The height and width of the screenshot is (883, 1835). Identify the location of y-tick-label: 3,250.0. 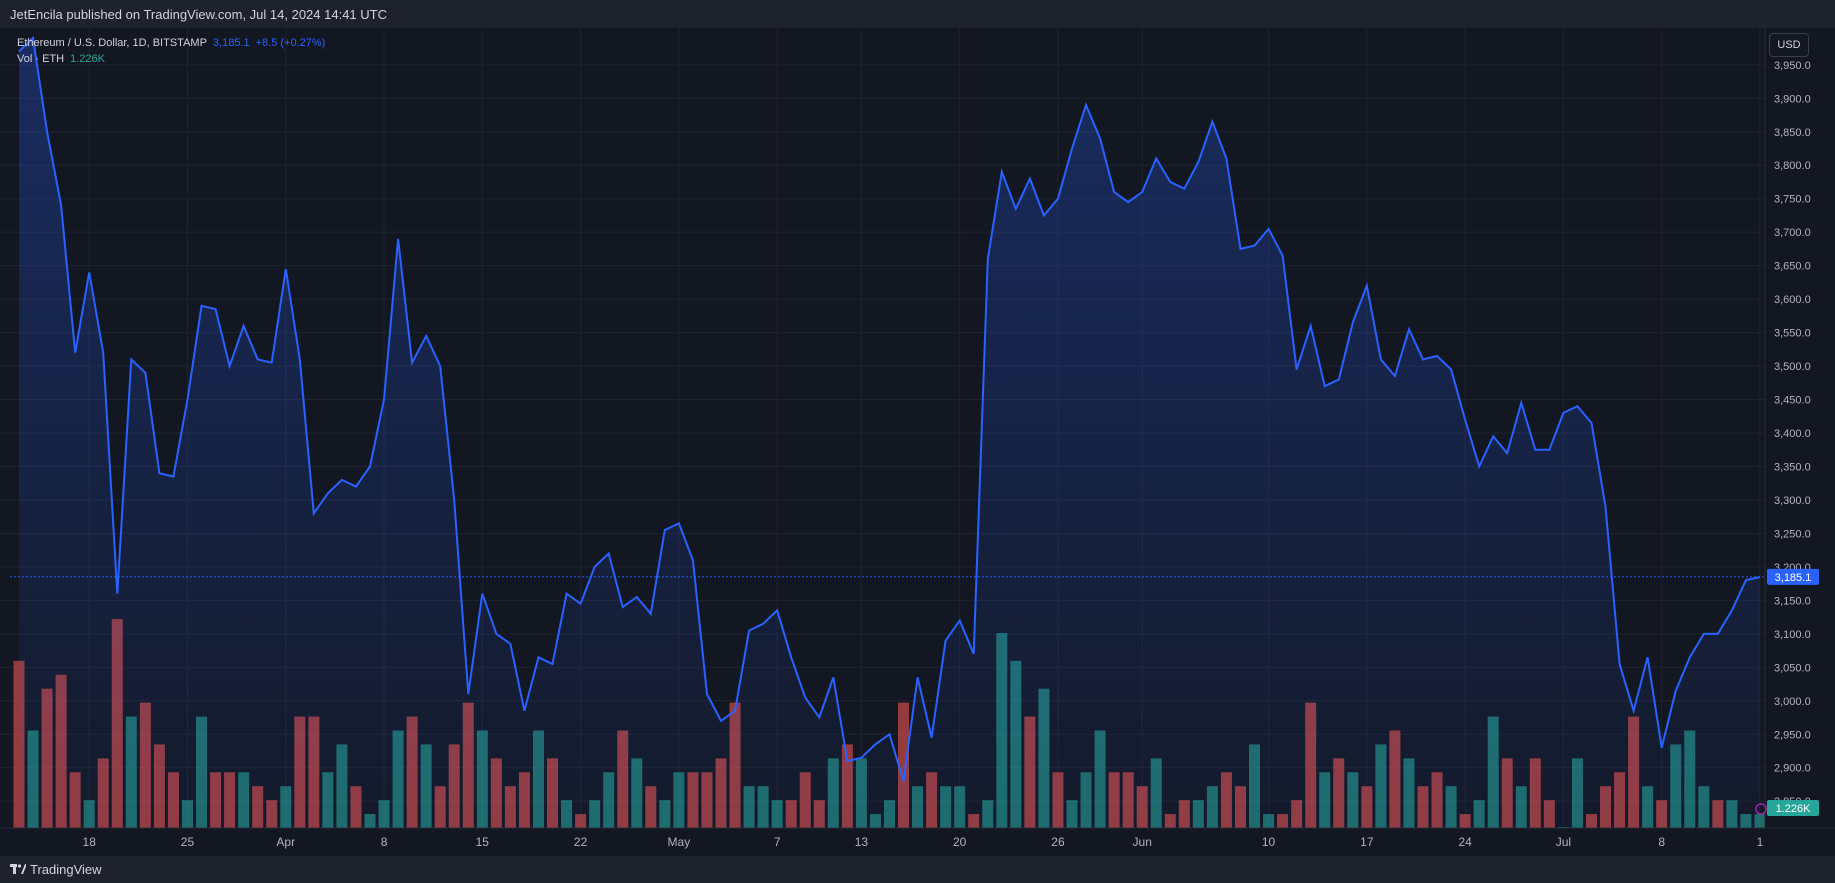
(1792, 534).